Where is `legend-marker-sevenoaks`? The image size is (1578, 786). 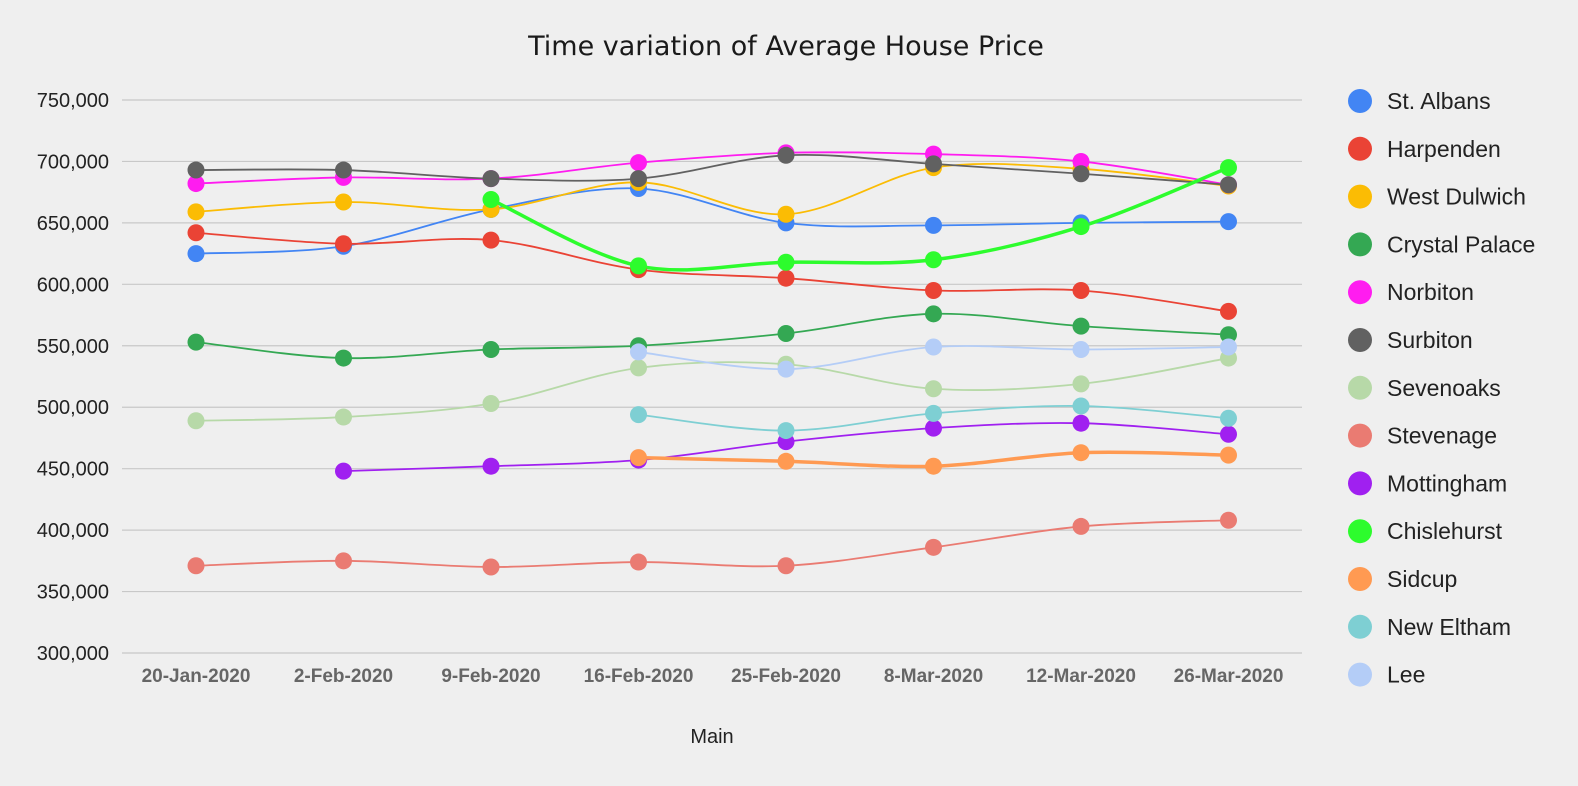 legend-marker-sevenoaks is located at coordinates (1360, 387).